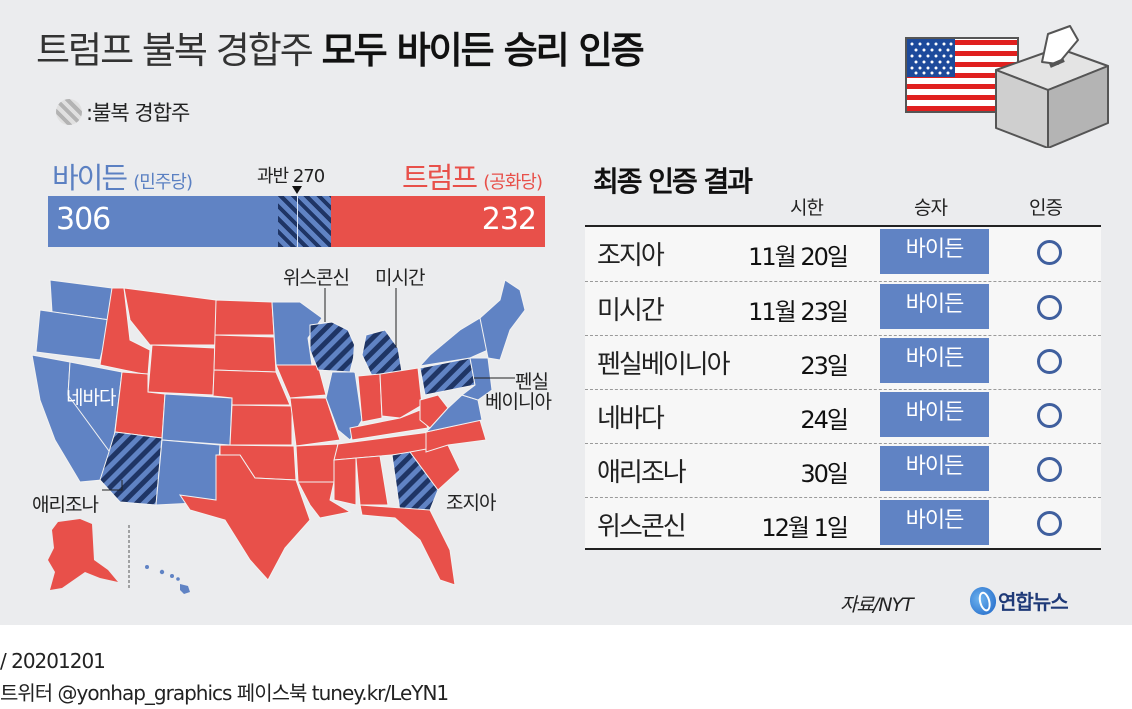  I want to click on map-label-nevada: 네바다, so click(91, 398).